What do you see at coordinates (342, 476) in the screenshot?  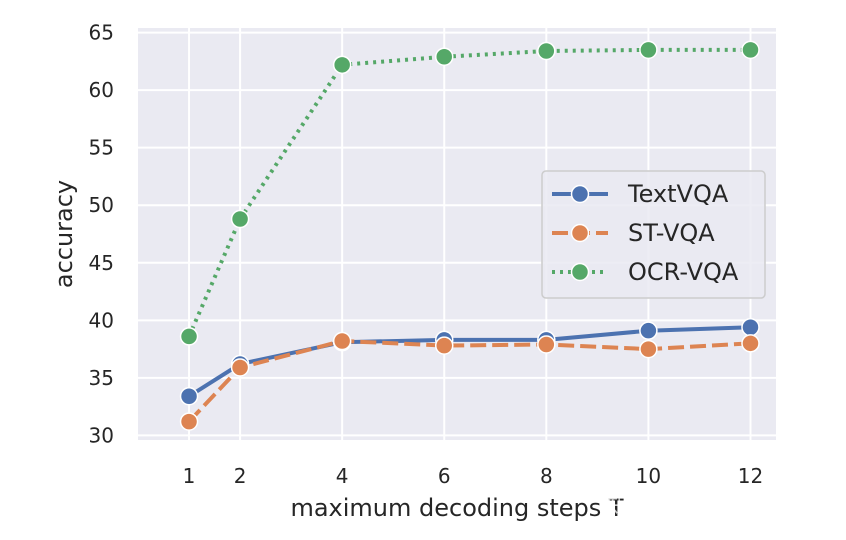 I see `x-tick-label: 4` at bounding box center [342, 476].